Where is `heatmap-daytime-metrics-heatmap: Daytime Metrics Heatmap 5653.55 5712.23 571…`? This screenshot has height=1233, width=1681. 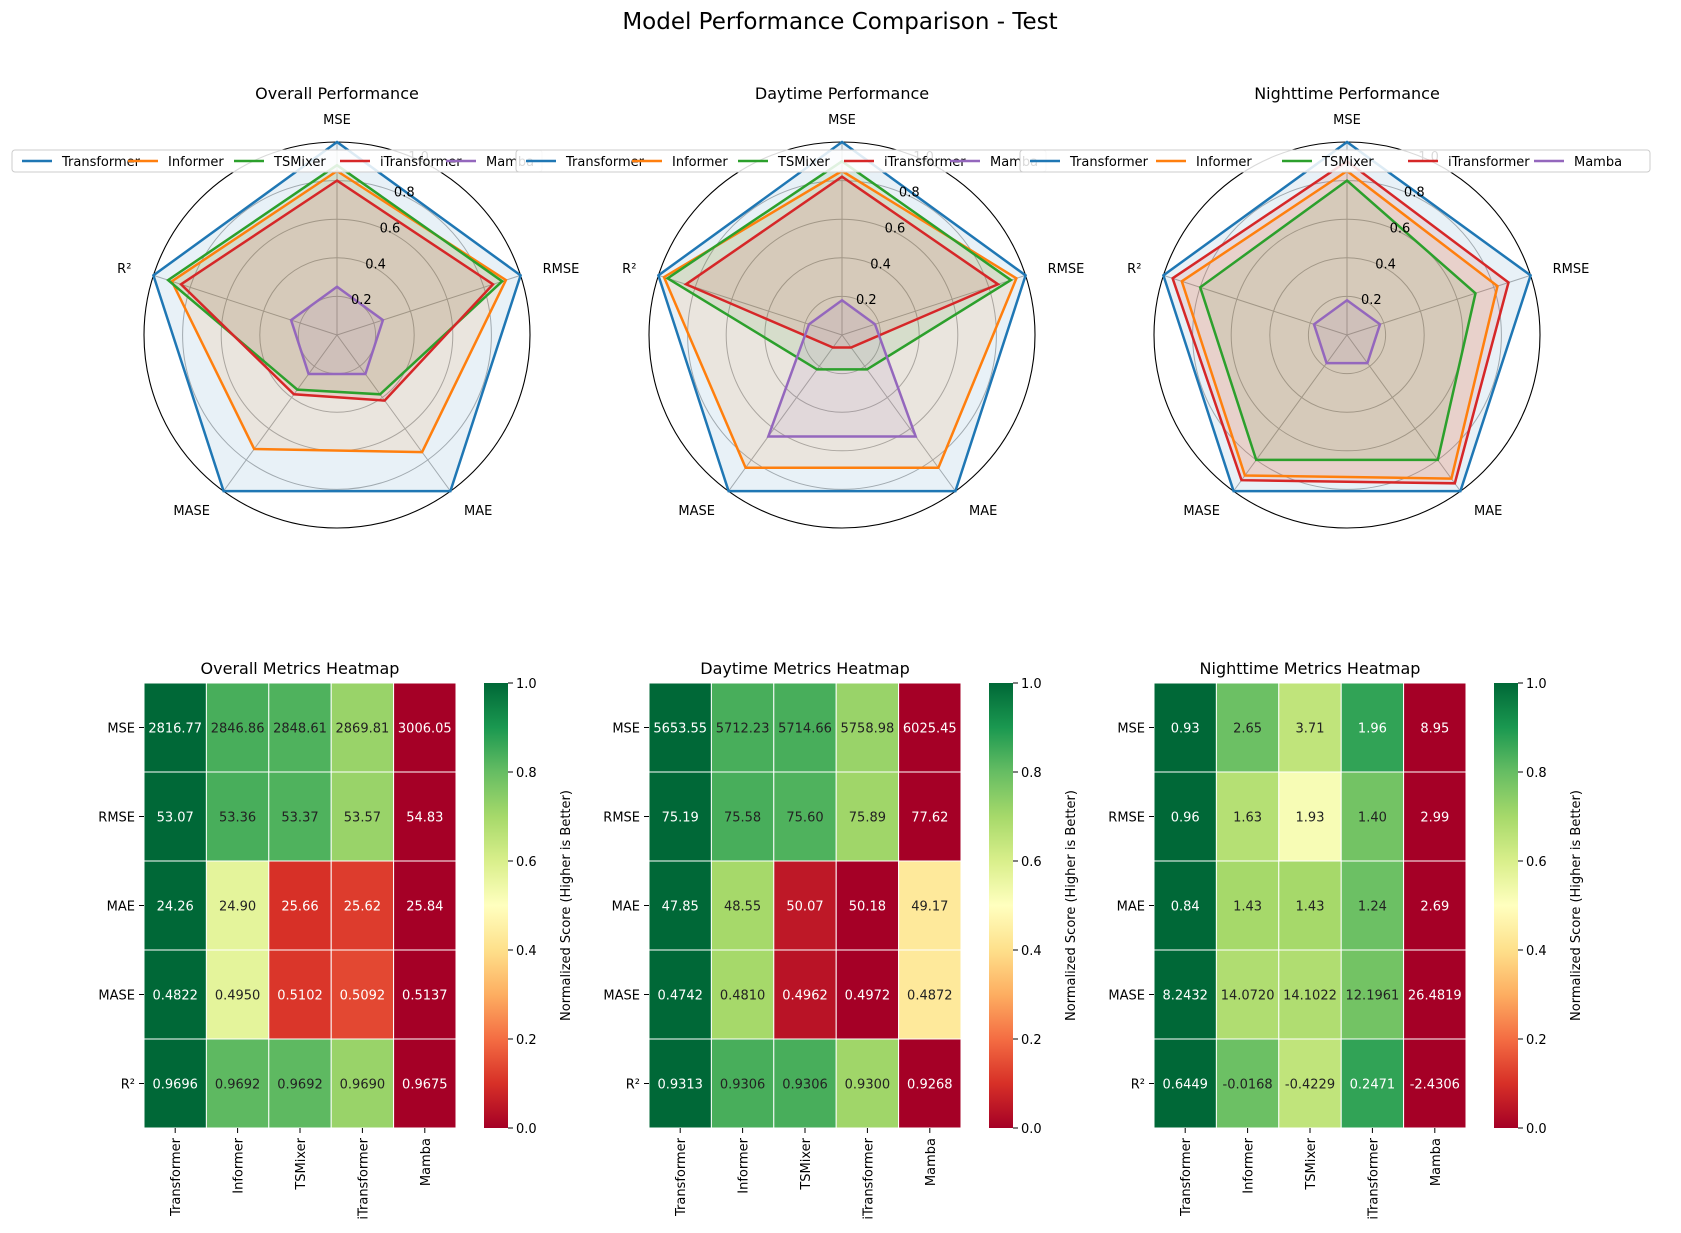
heatmap-daytime-metrics-heatmap: Daytime Metrics Heatmap 5653.55 5712.23 571… is located at coordinates (841, 939).